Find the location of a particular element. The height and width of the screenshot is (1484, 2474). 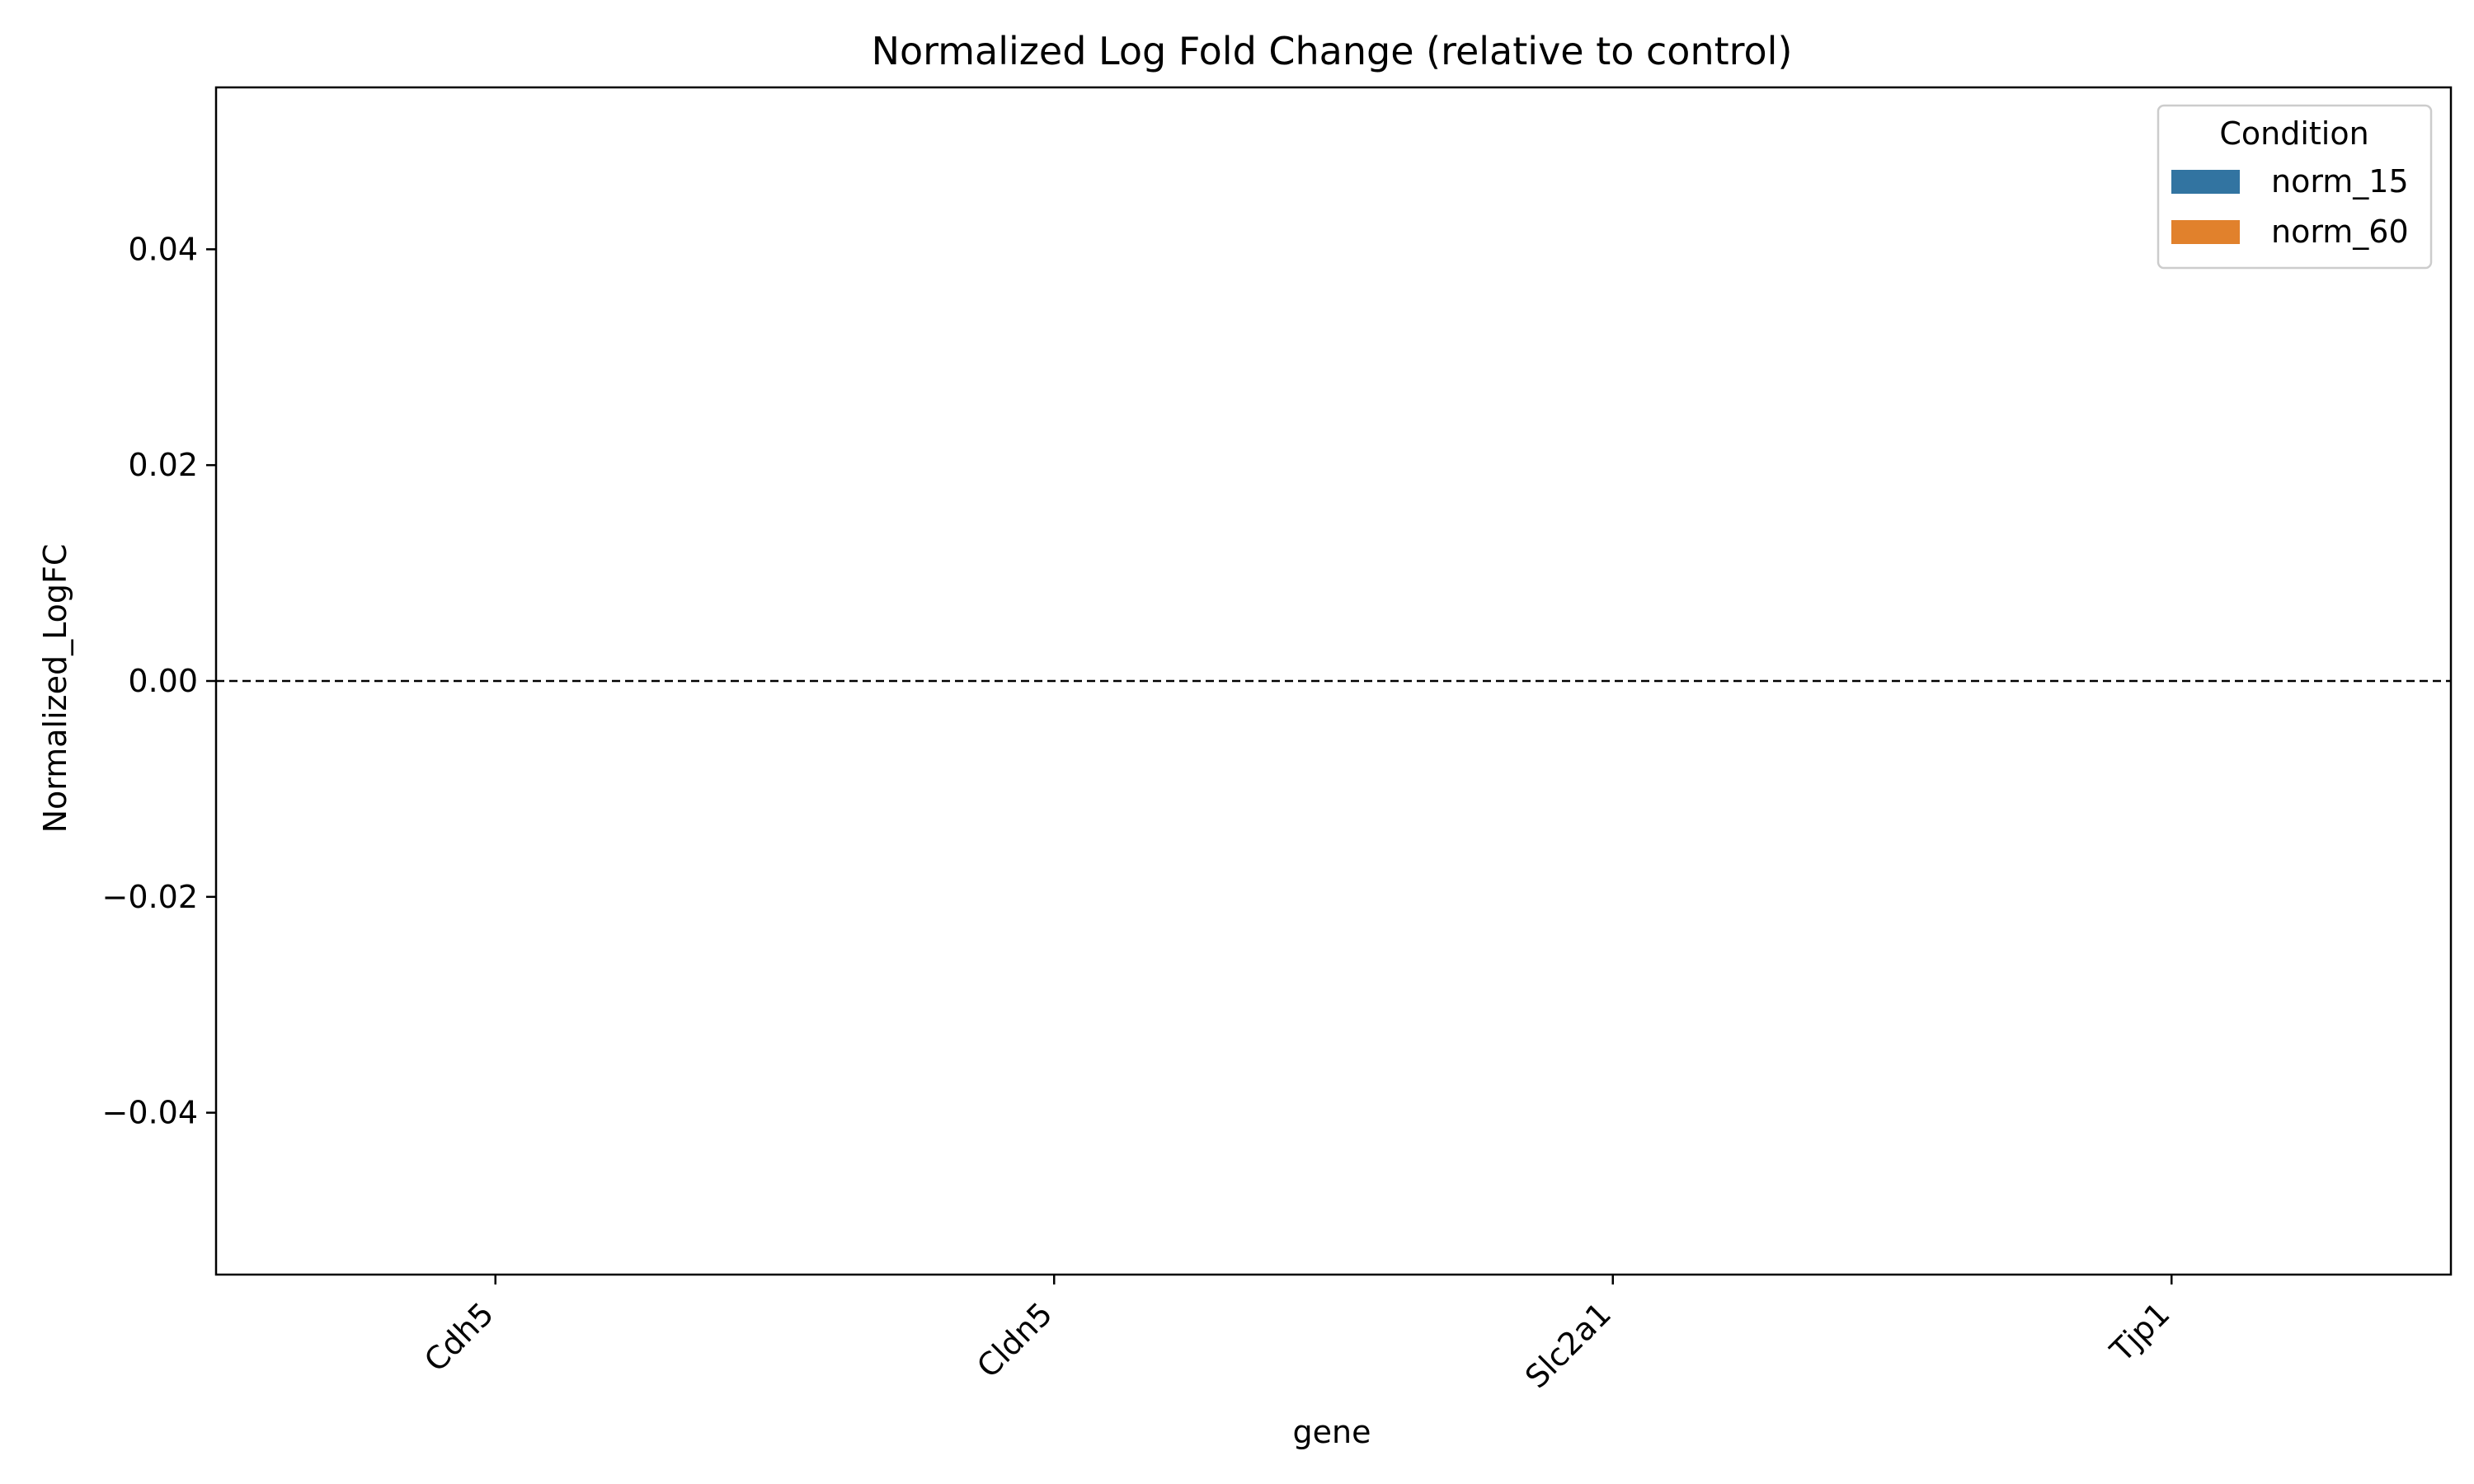

y-tick-label: −0.04 is located at coordinates (150, 1113).